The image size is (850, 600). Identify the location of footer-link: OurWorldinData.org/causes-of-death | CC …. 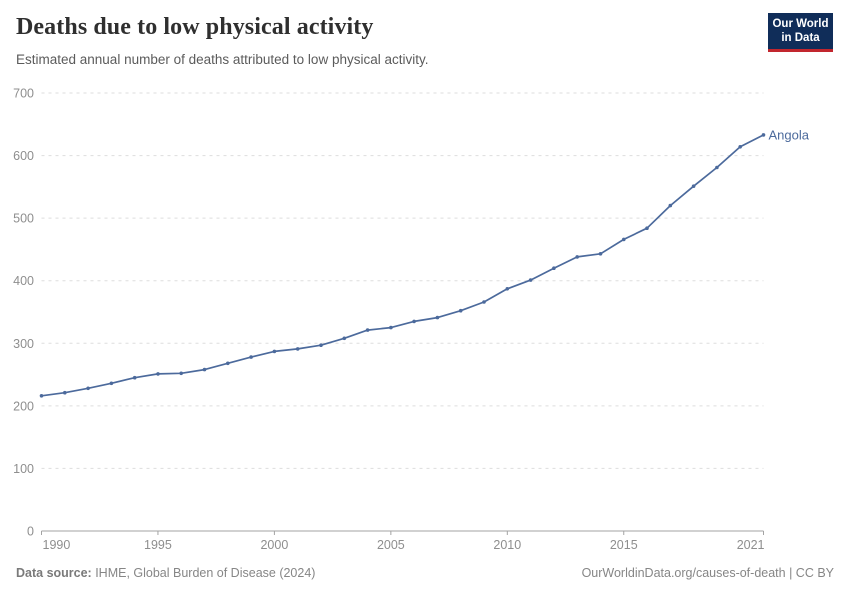
(707, 573).